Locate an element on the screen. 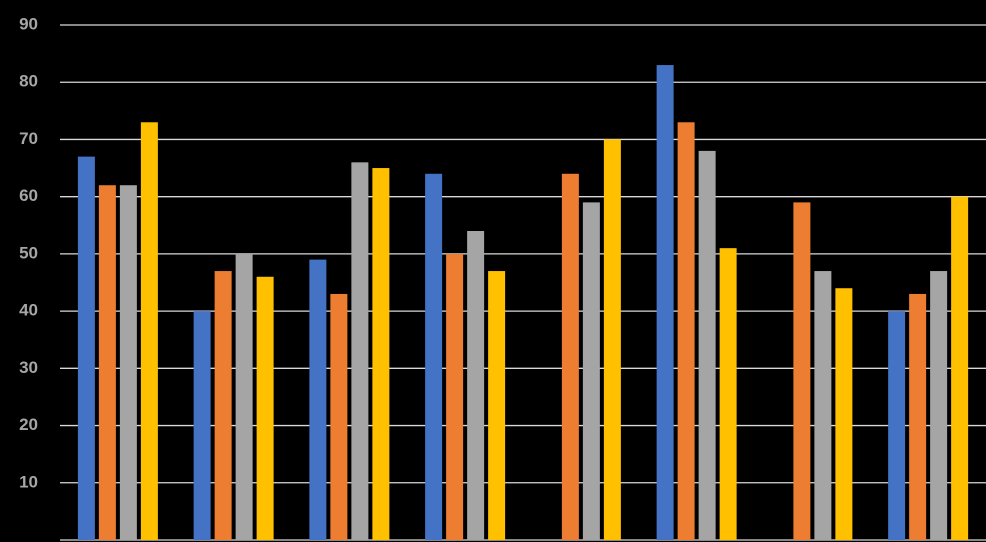 The height and width of the screenshot is (542, 986). y-tick-label: 10 is located at coordinates (28, 481).